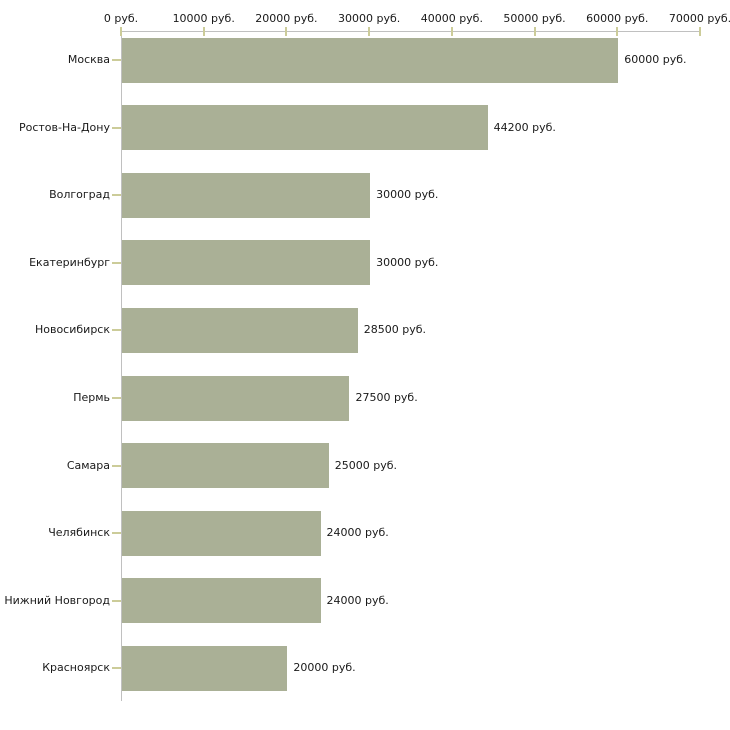 This screenshot has height=730, width=730. Describe the element at coordinates (524, 127) in the screenshot. I see `value-label: 44200 руб.` at that location.